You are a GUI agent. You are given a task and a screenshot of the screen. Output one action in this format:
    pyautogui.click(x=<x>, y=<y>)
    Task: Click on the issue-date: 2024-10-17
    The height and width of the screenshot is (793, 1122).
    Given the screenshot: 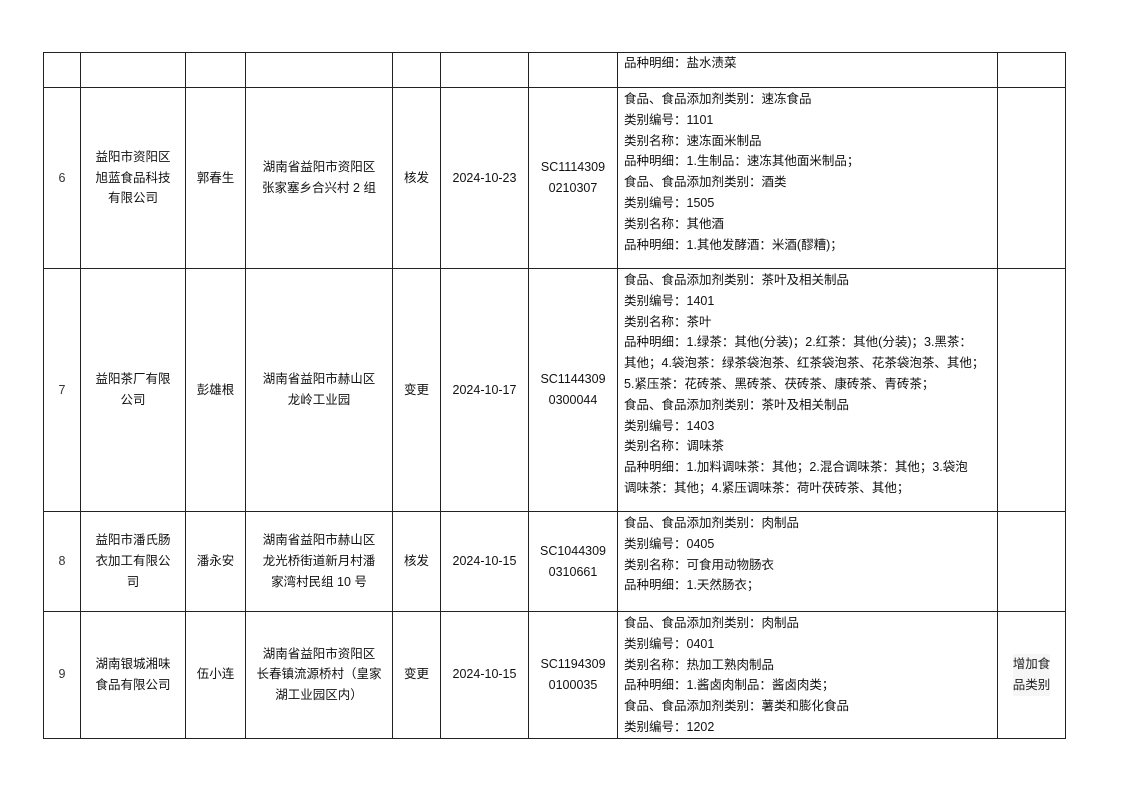 What is the action you would take?
    pyautogui.click(x=484, y=389)
    